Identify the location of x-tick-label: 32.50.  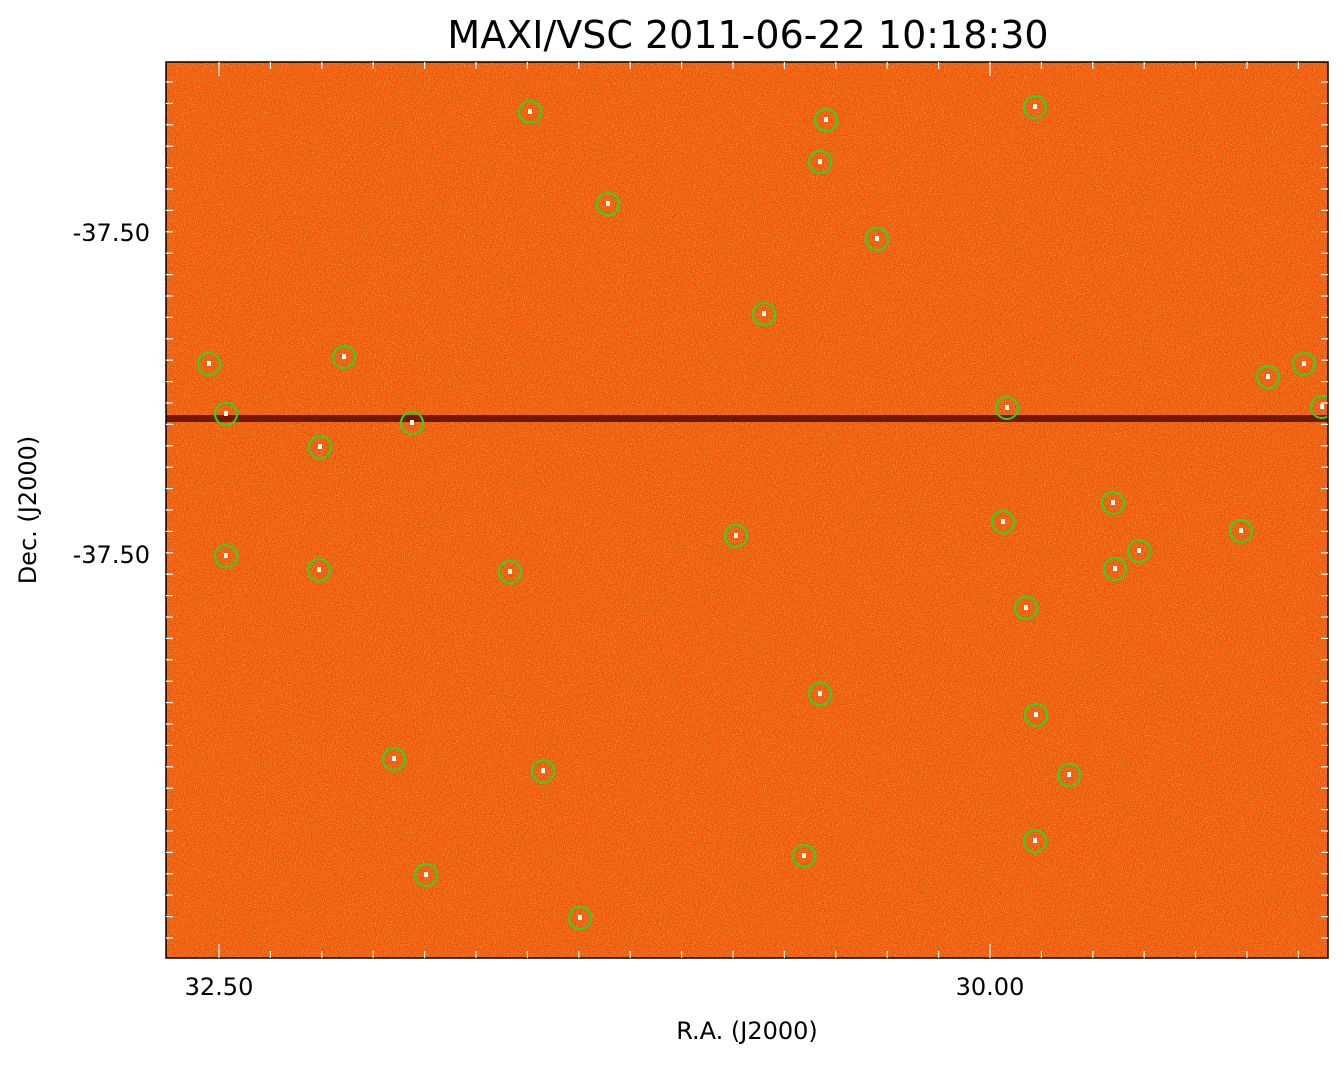
(219, 987).